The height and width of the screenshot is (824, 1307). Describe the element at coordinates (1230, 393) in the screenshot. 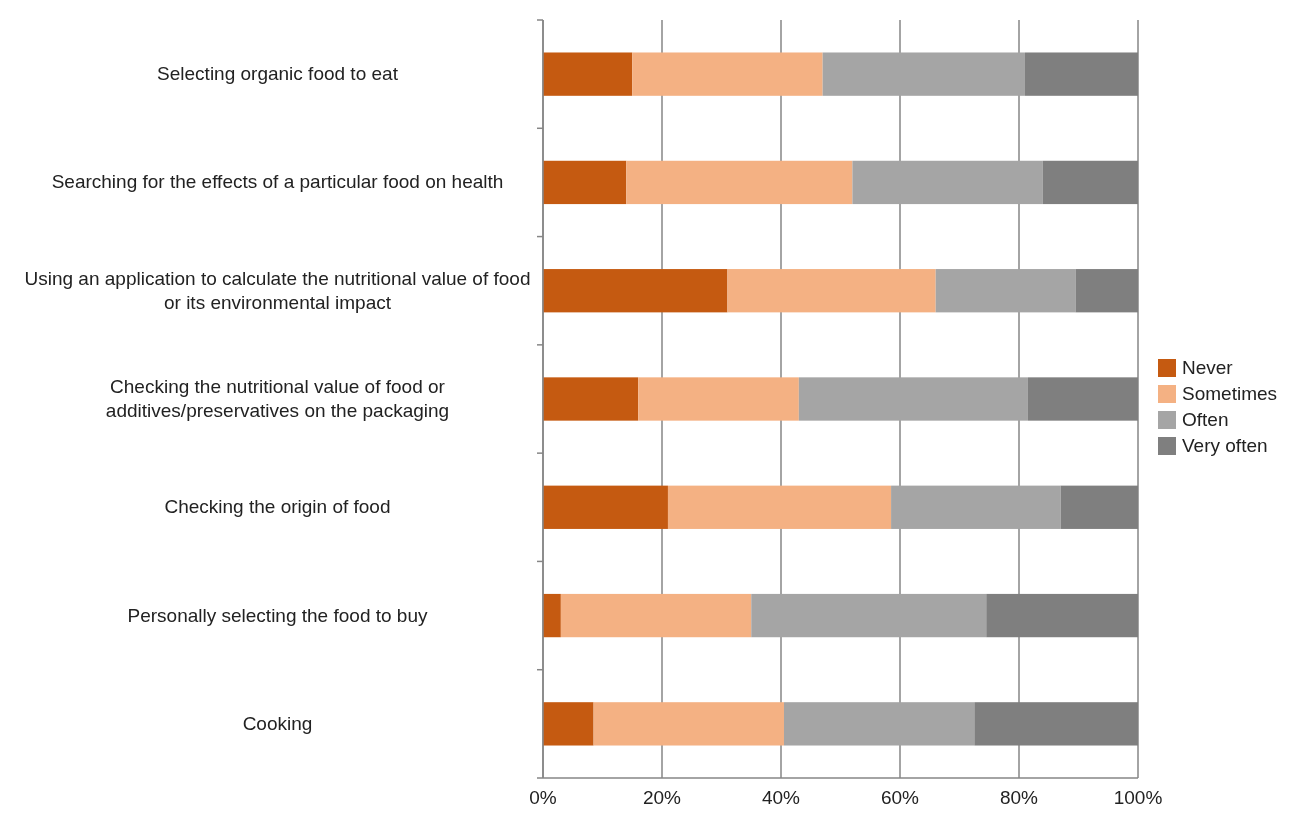

I see `legend-label: Sometimes` at that location.